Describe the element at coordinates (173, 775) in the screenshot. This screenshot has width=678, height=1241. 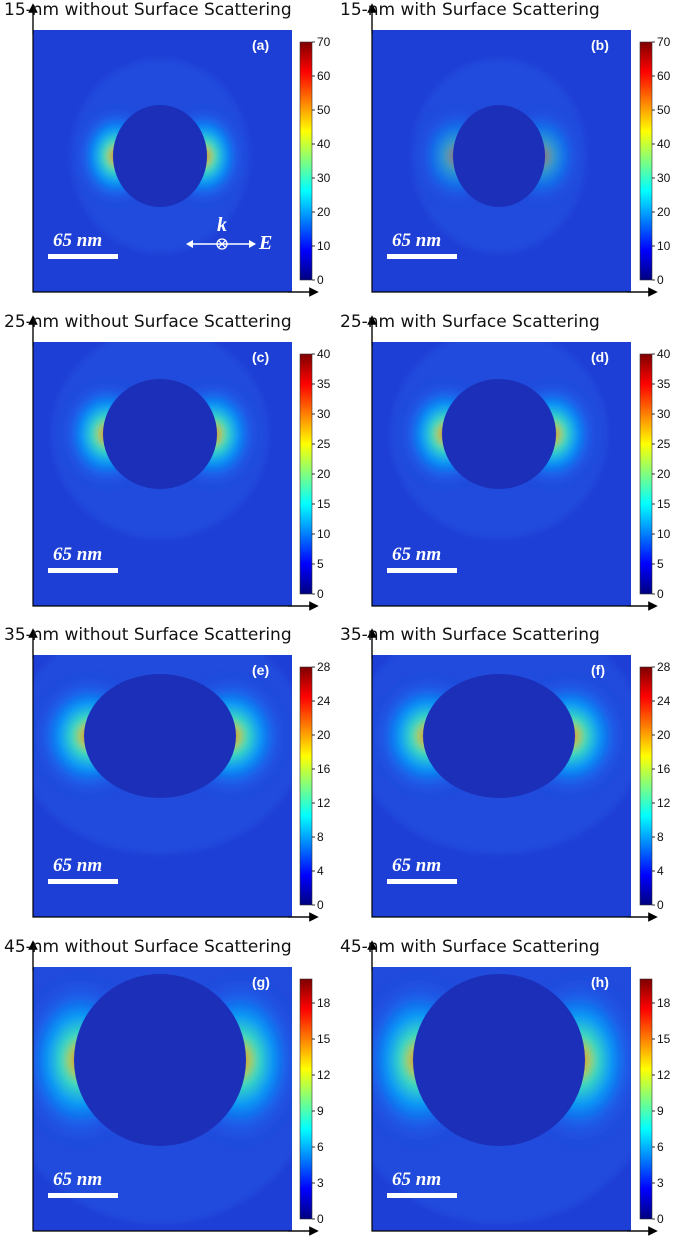
I see `panel-e` at that location.